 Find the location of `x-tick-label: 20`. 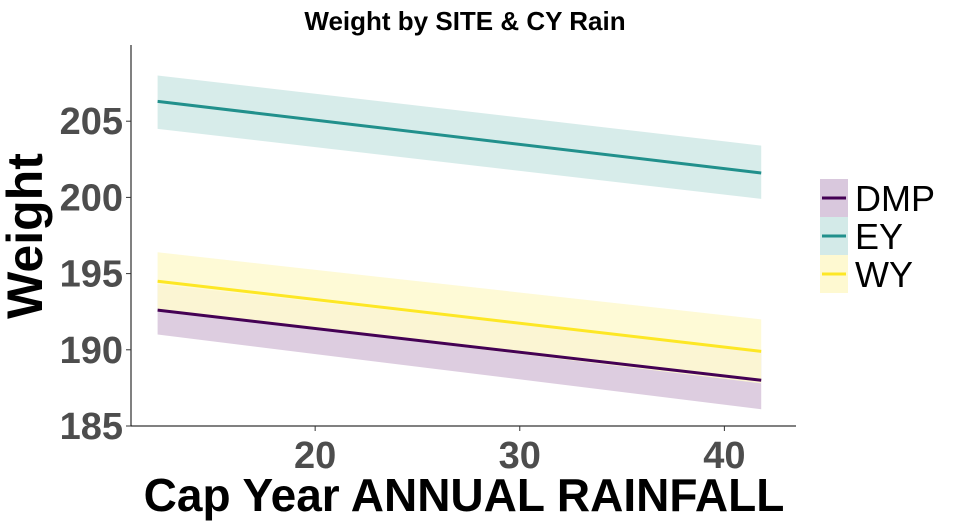

x-tick-label: 20 is located at coordinates (315, 456).